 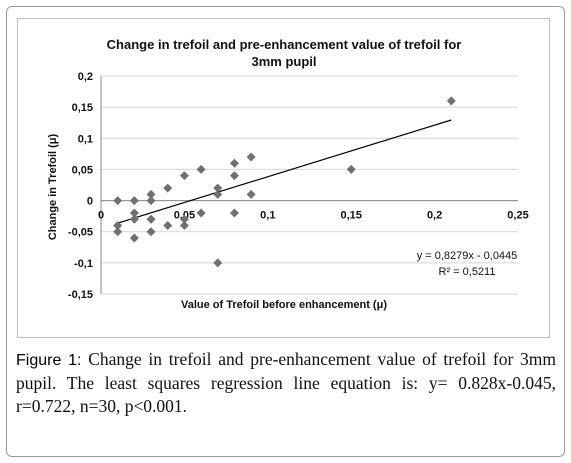 I want to click on y-tick-label: 0,05, so click(x=82, y=170).